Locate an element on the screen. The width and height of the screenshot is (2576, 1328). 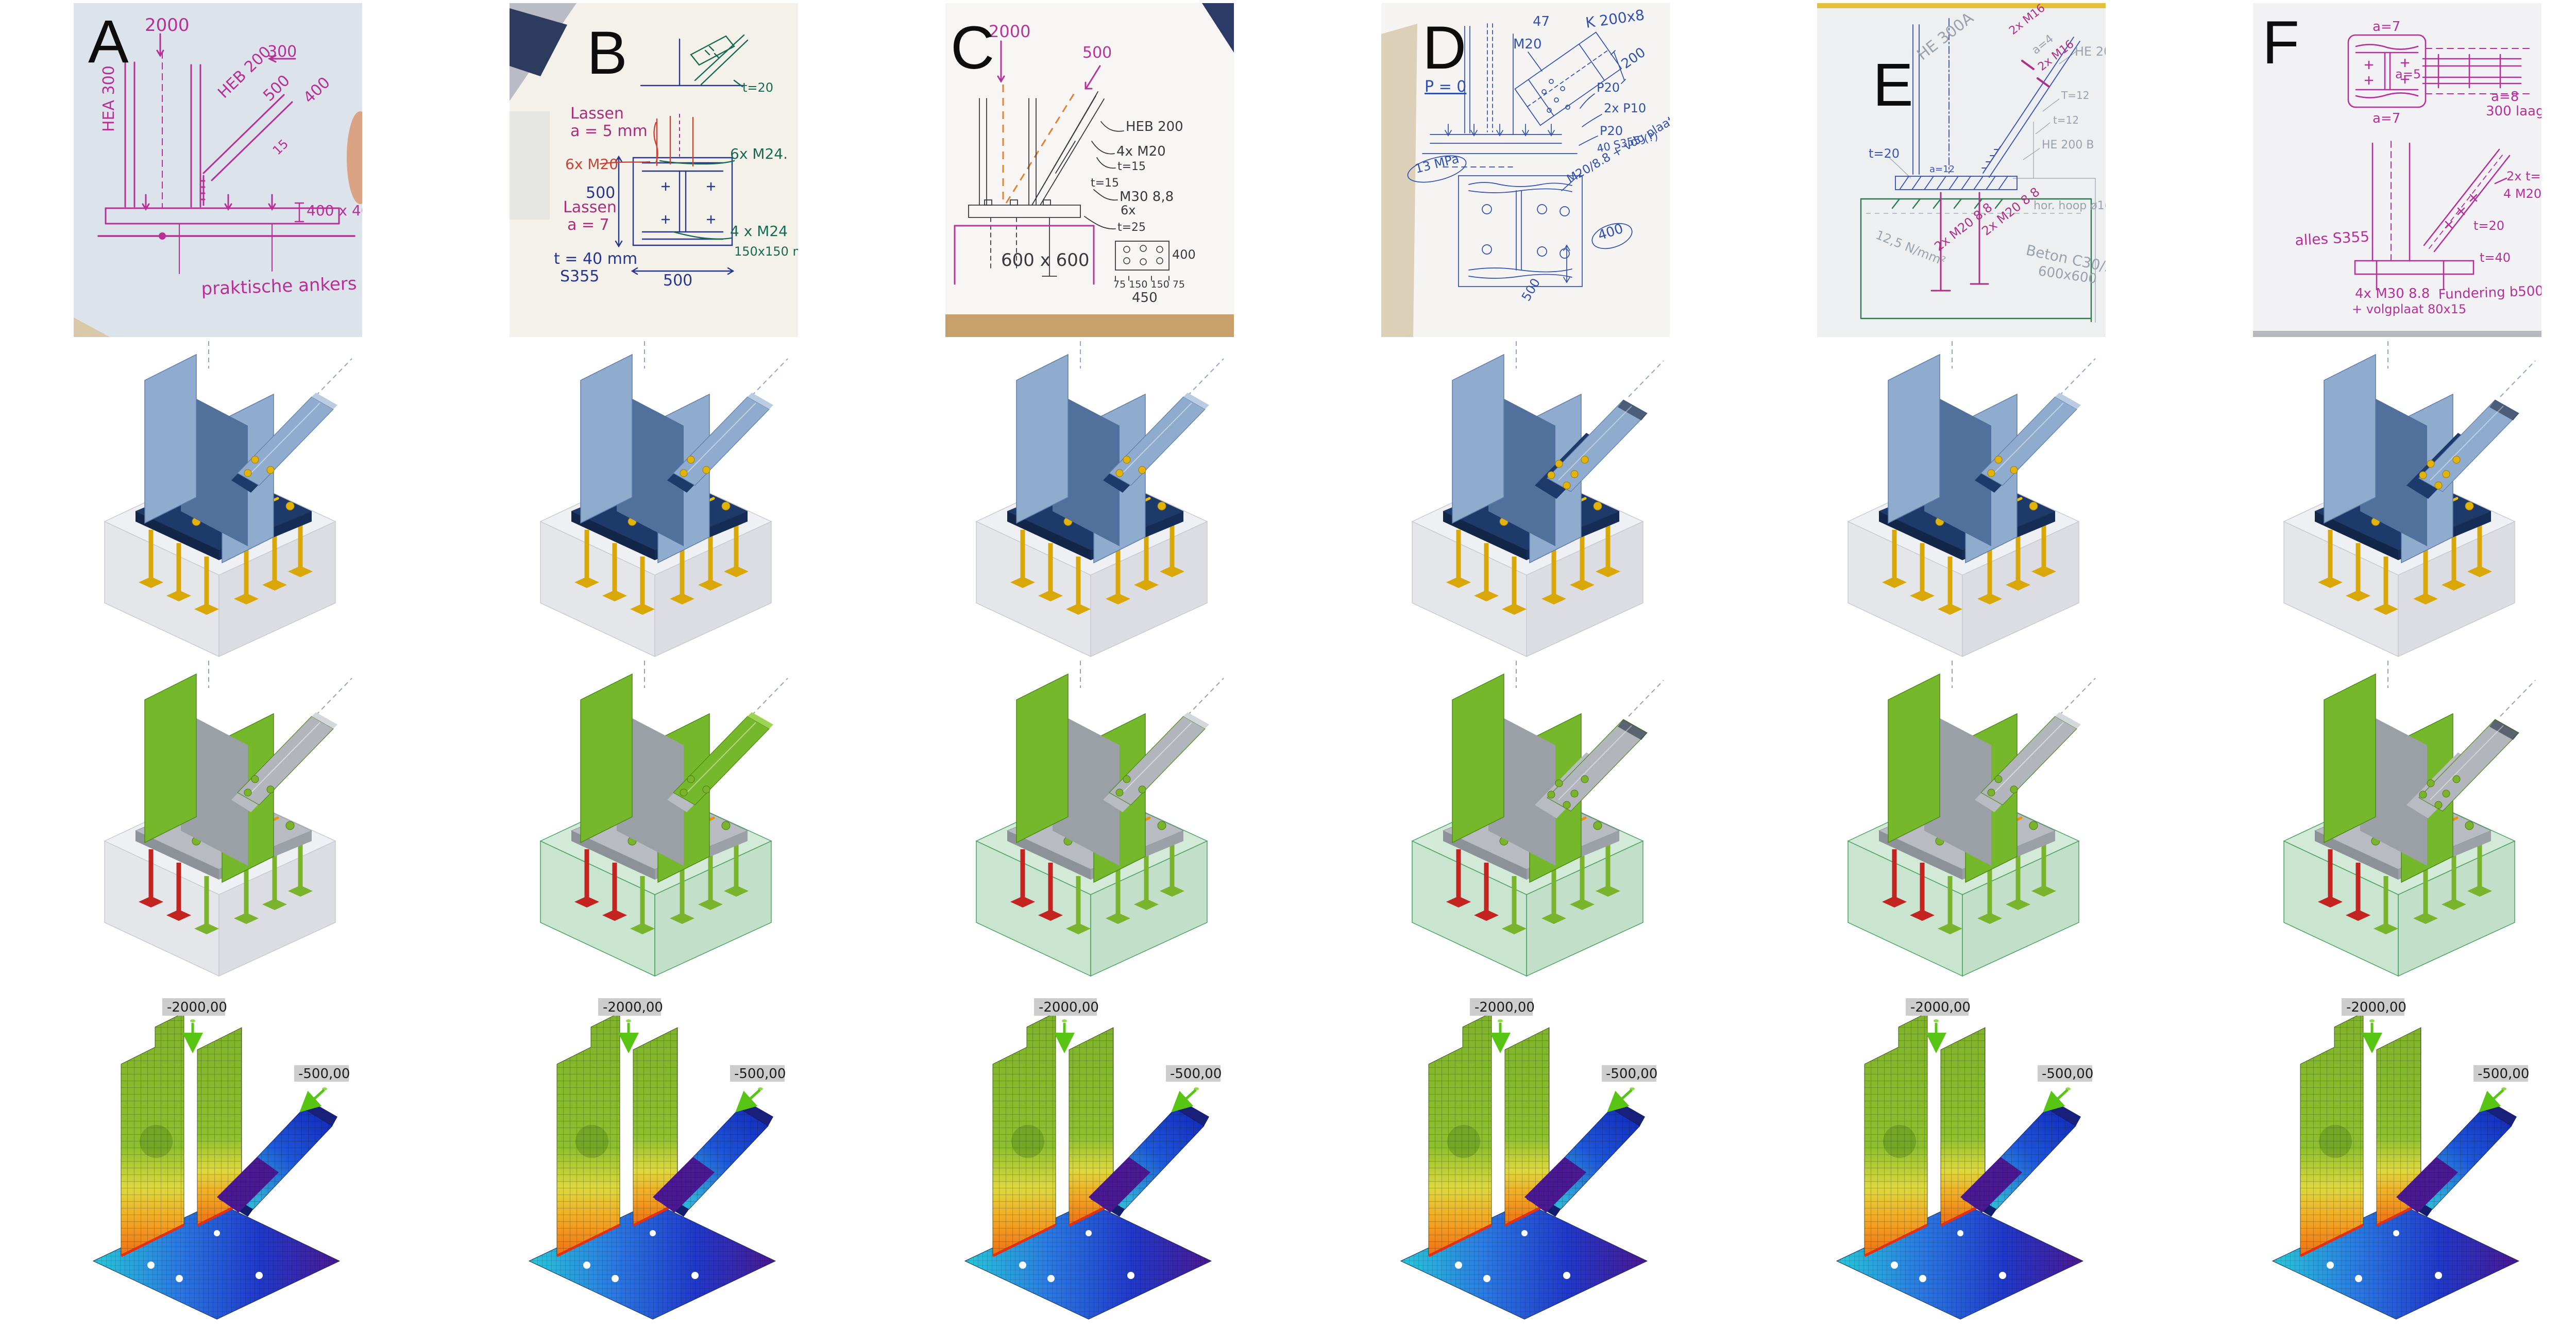
dim-text: 300 is located at coordinates (282, 52).